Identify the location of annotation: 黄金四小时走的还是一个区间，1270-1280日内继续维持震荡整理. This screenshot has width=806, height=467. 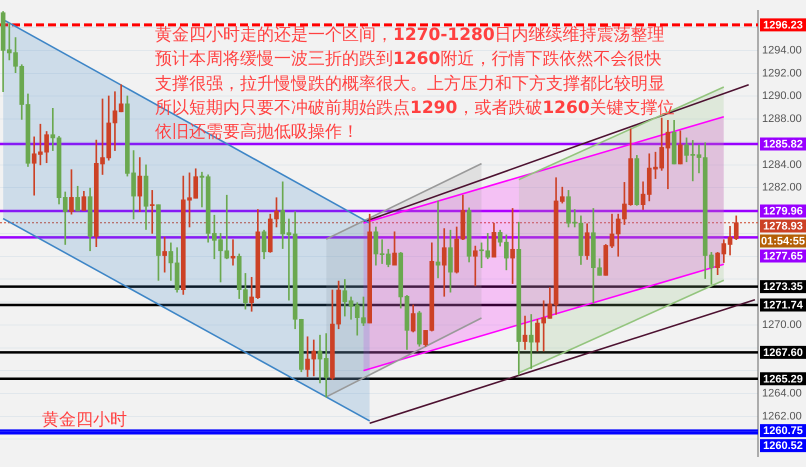
(410, 35).